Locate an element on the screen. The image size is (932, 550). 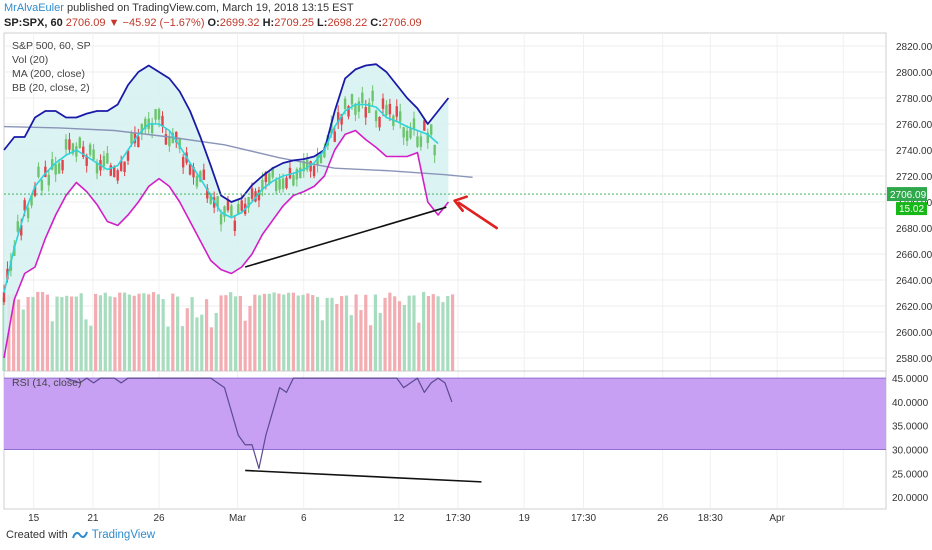
tradingview-link: TradingView is located at coordinates (123, 535).